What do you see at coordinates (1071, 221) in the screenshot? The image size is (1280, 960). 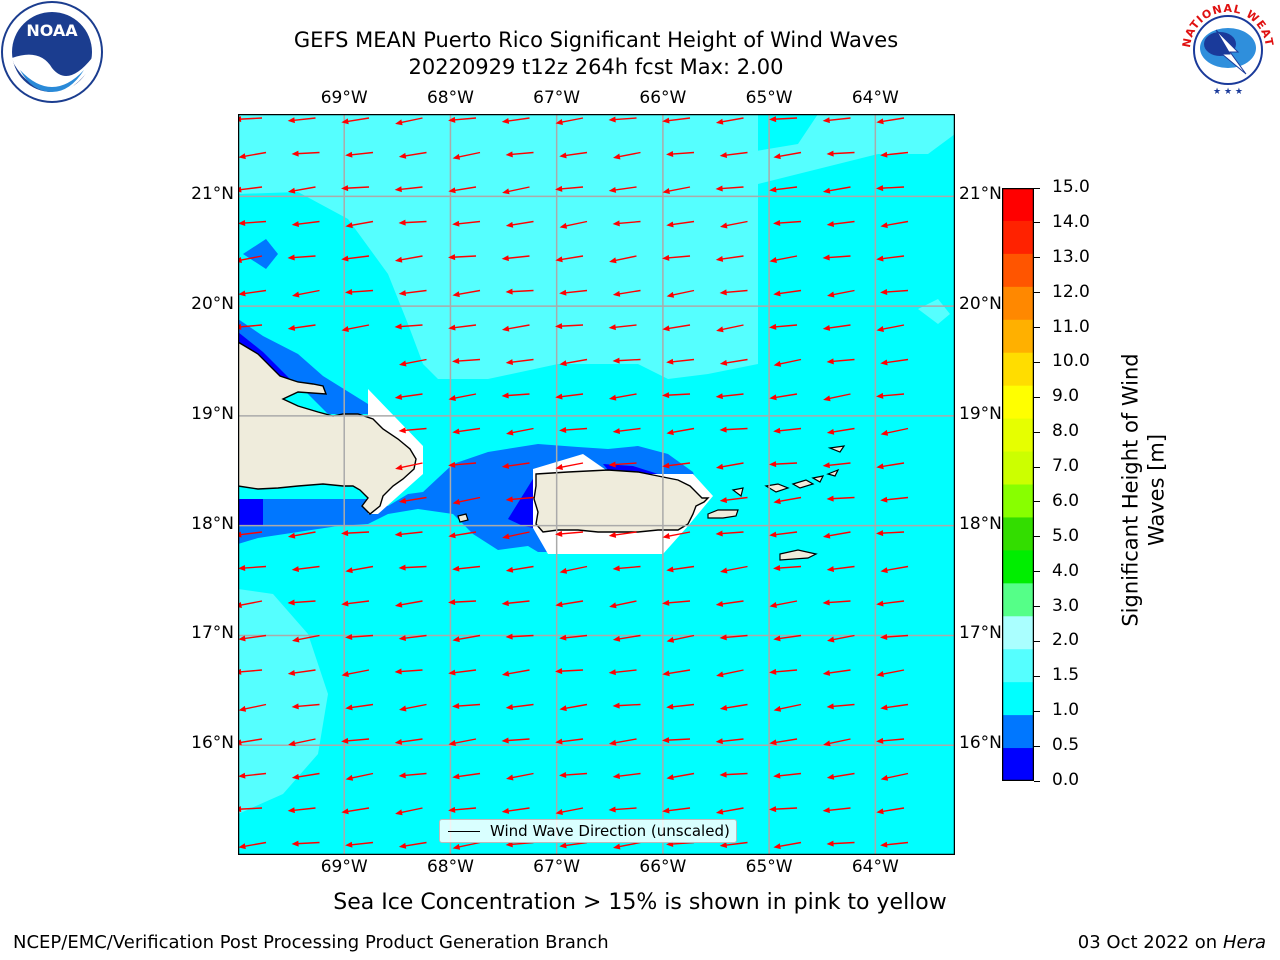 I see `colorbar-tick-label: 14.0` at bounding box center [1071, 221].